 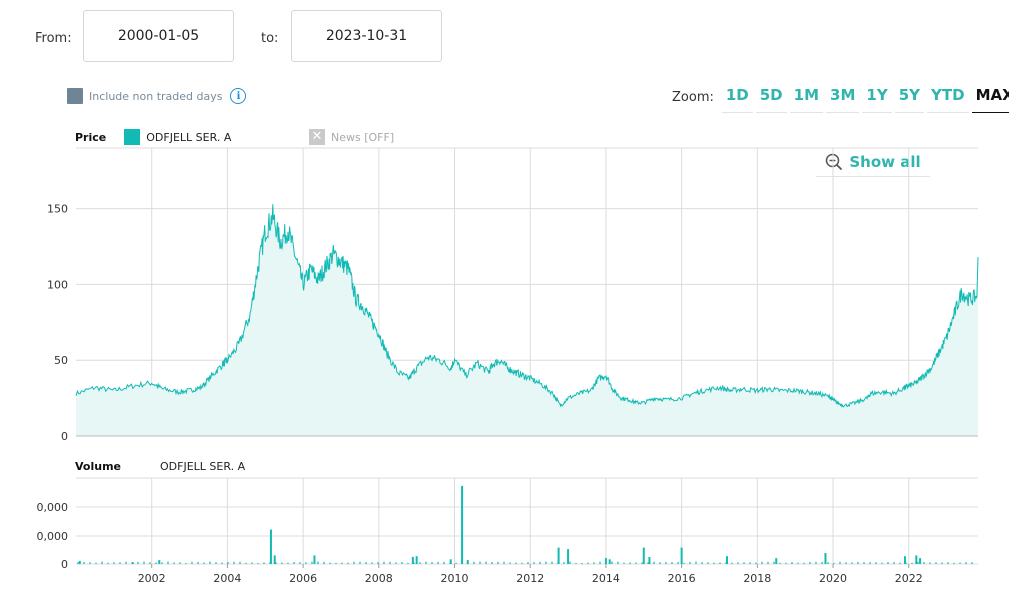 What do you see at coordinates (885, 162) in the screenshot?
I see `show-all-label: Show all` at bounding box center [885, 162].